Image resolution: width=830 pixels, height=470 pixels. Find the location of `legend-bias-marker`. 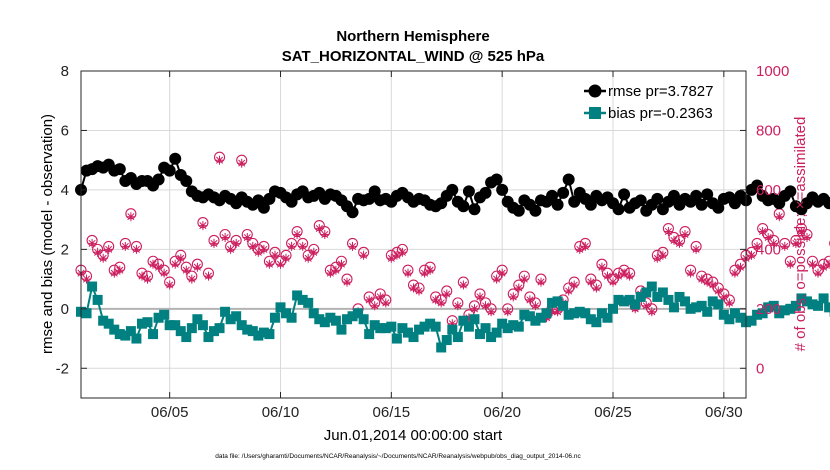

legend-bias-marker is located at coordinates (595, 113).